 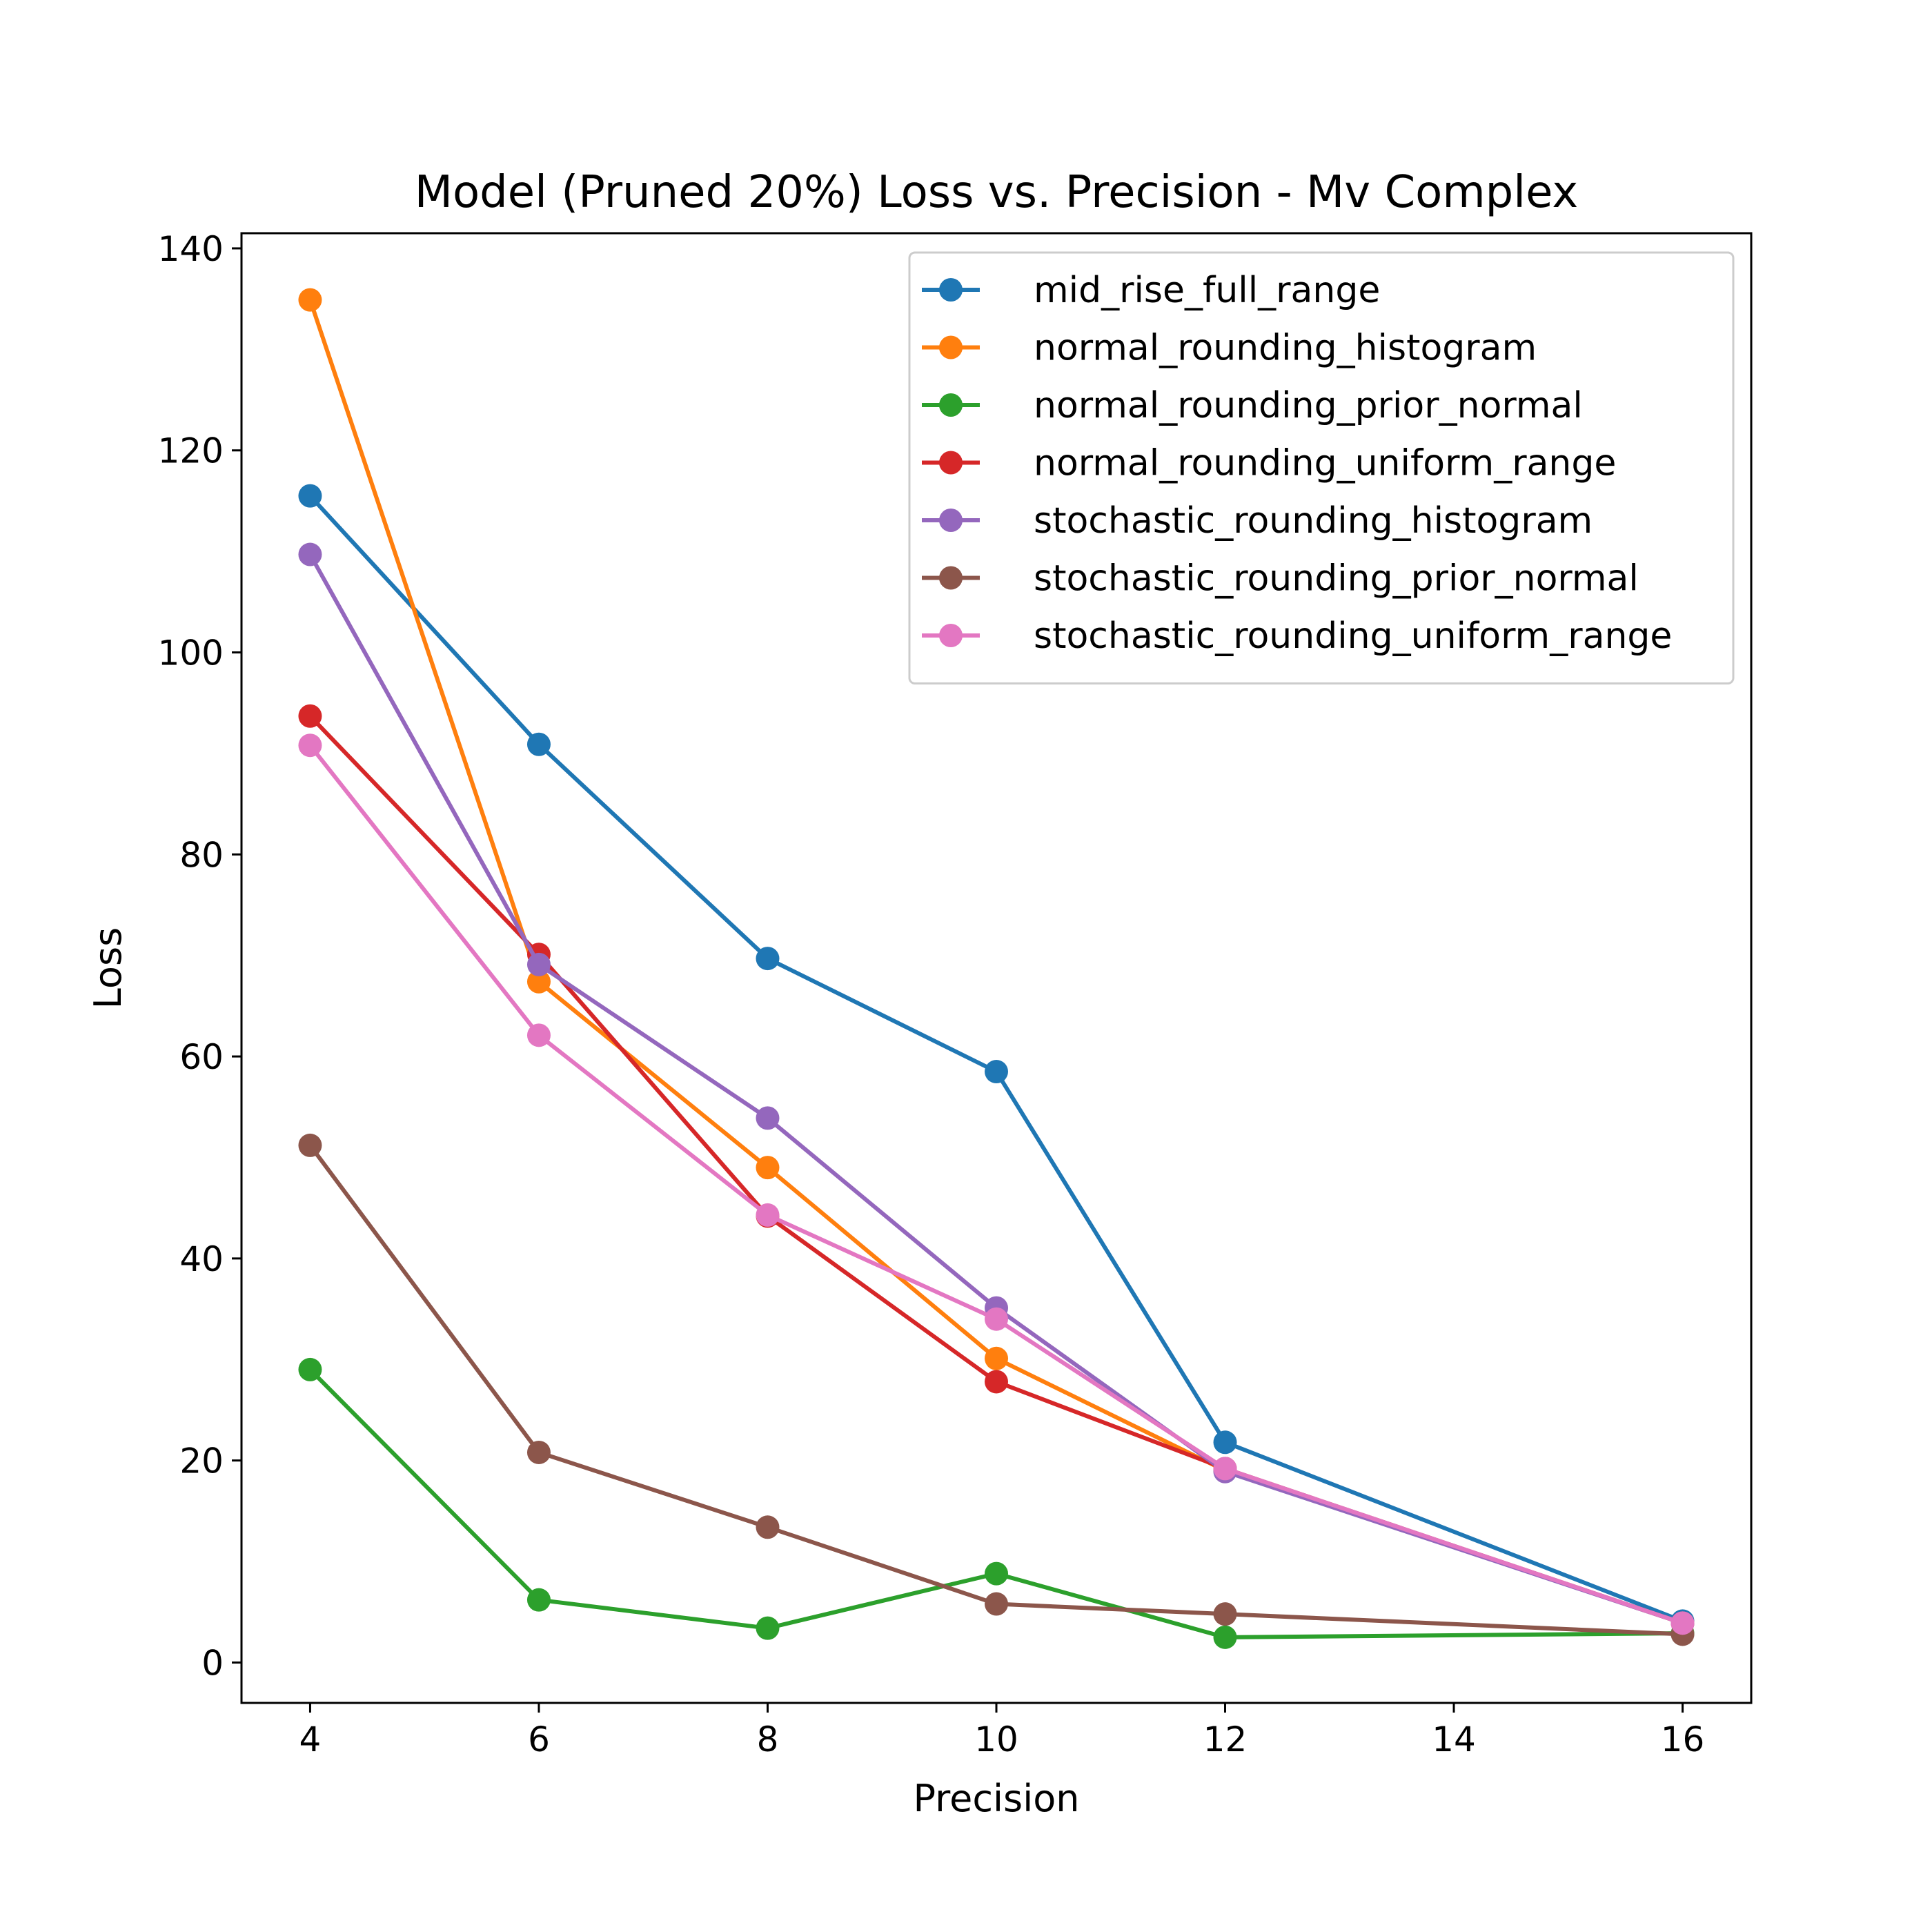 What do you see at coordinates (191, 249) in the screenshot?
I see `y-tick-label: 140` at bounding box center [191, 249].